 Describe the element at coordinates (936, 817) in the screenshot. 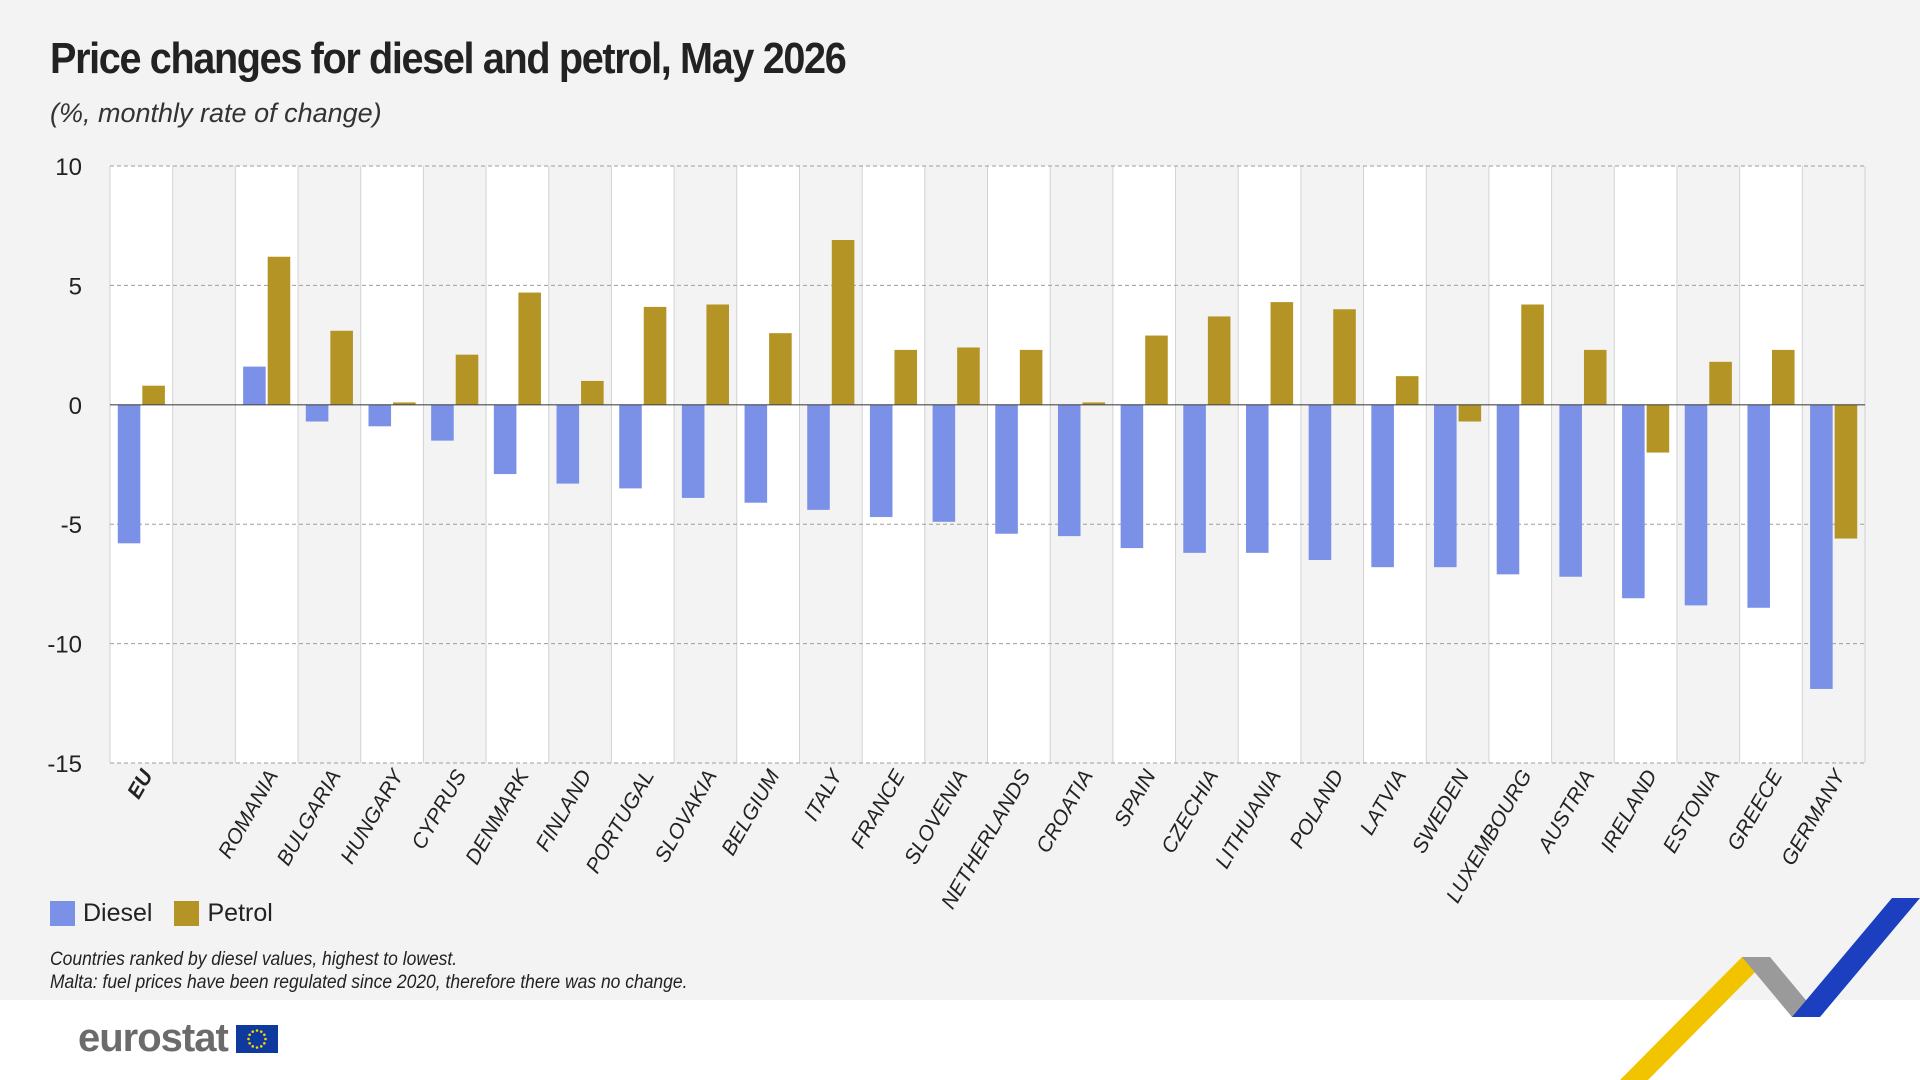

I see `x-tick-label: SLOVENIA` at that location.